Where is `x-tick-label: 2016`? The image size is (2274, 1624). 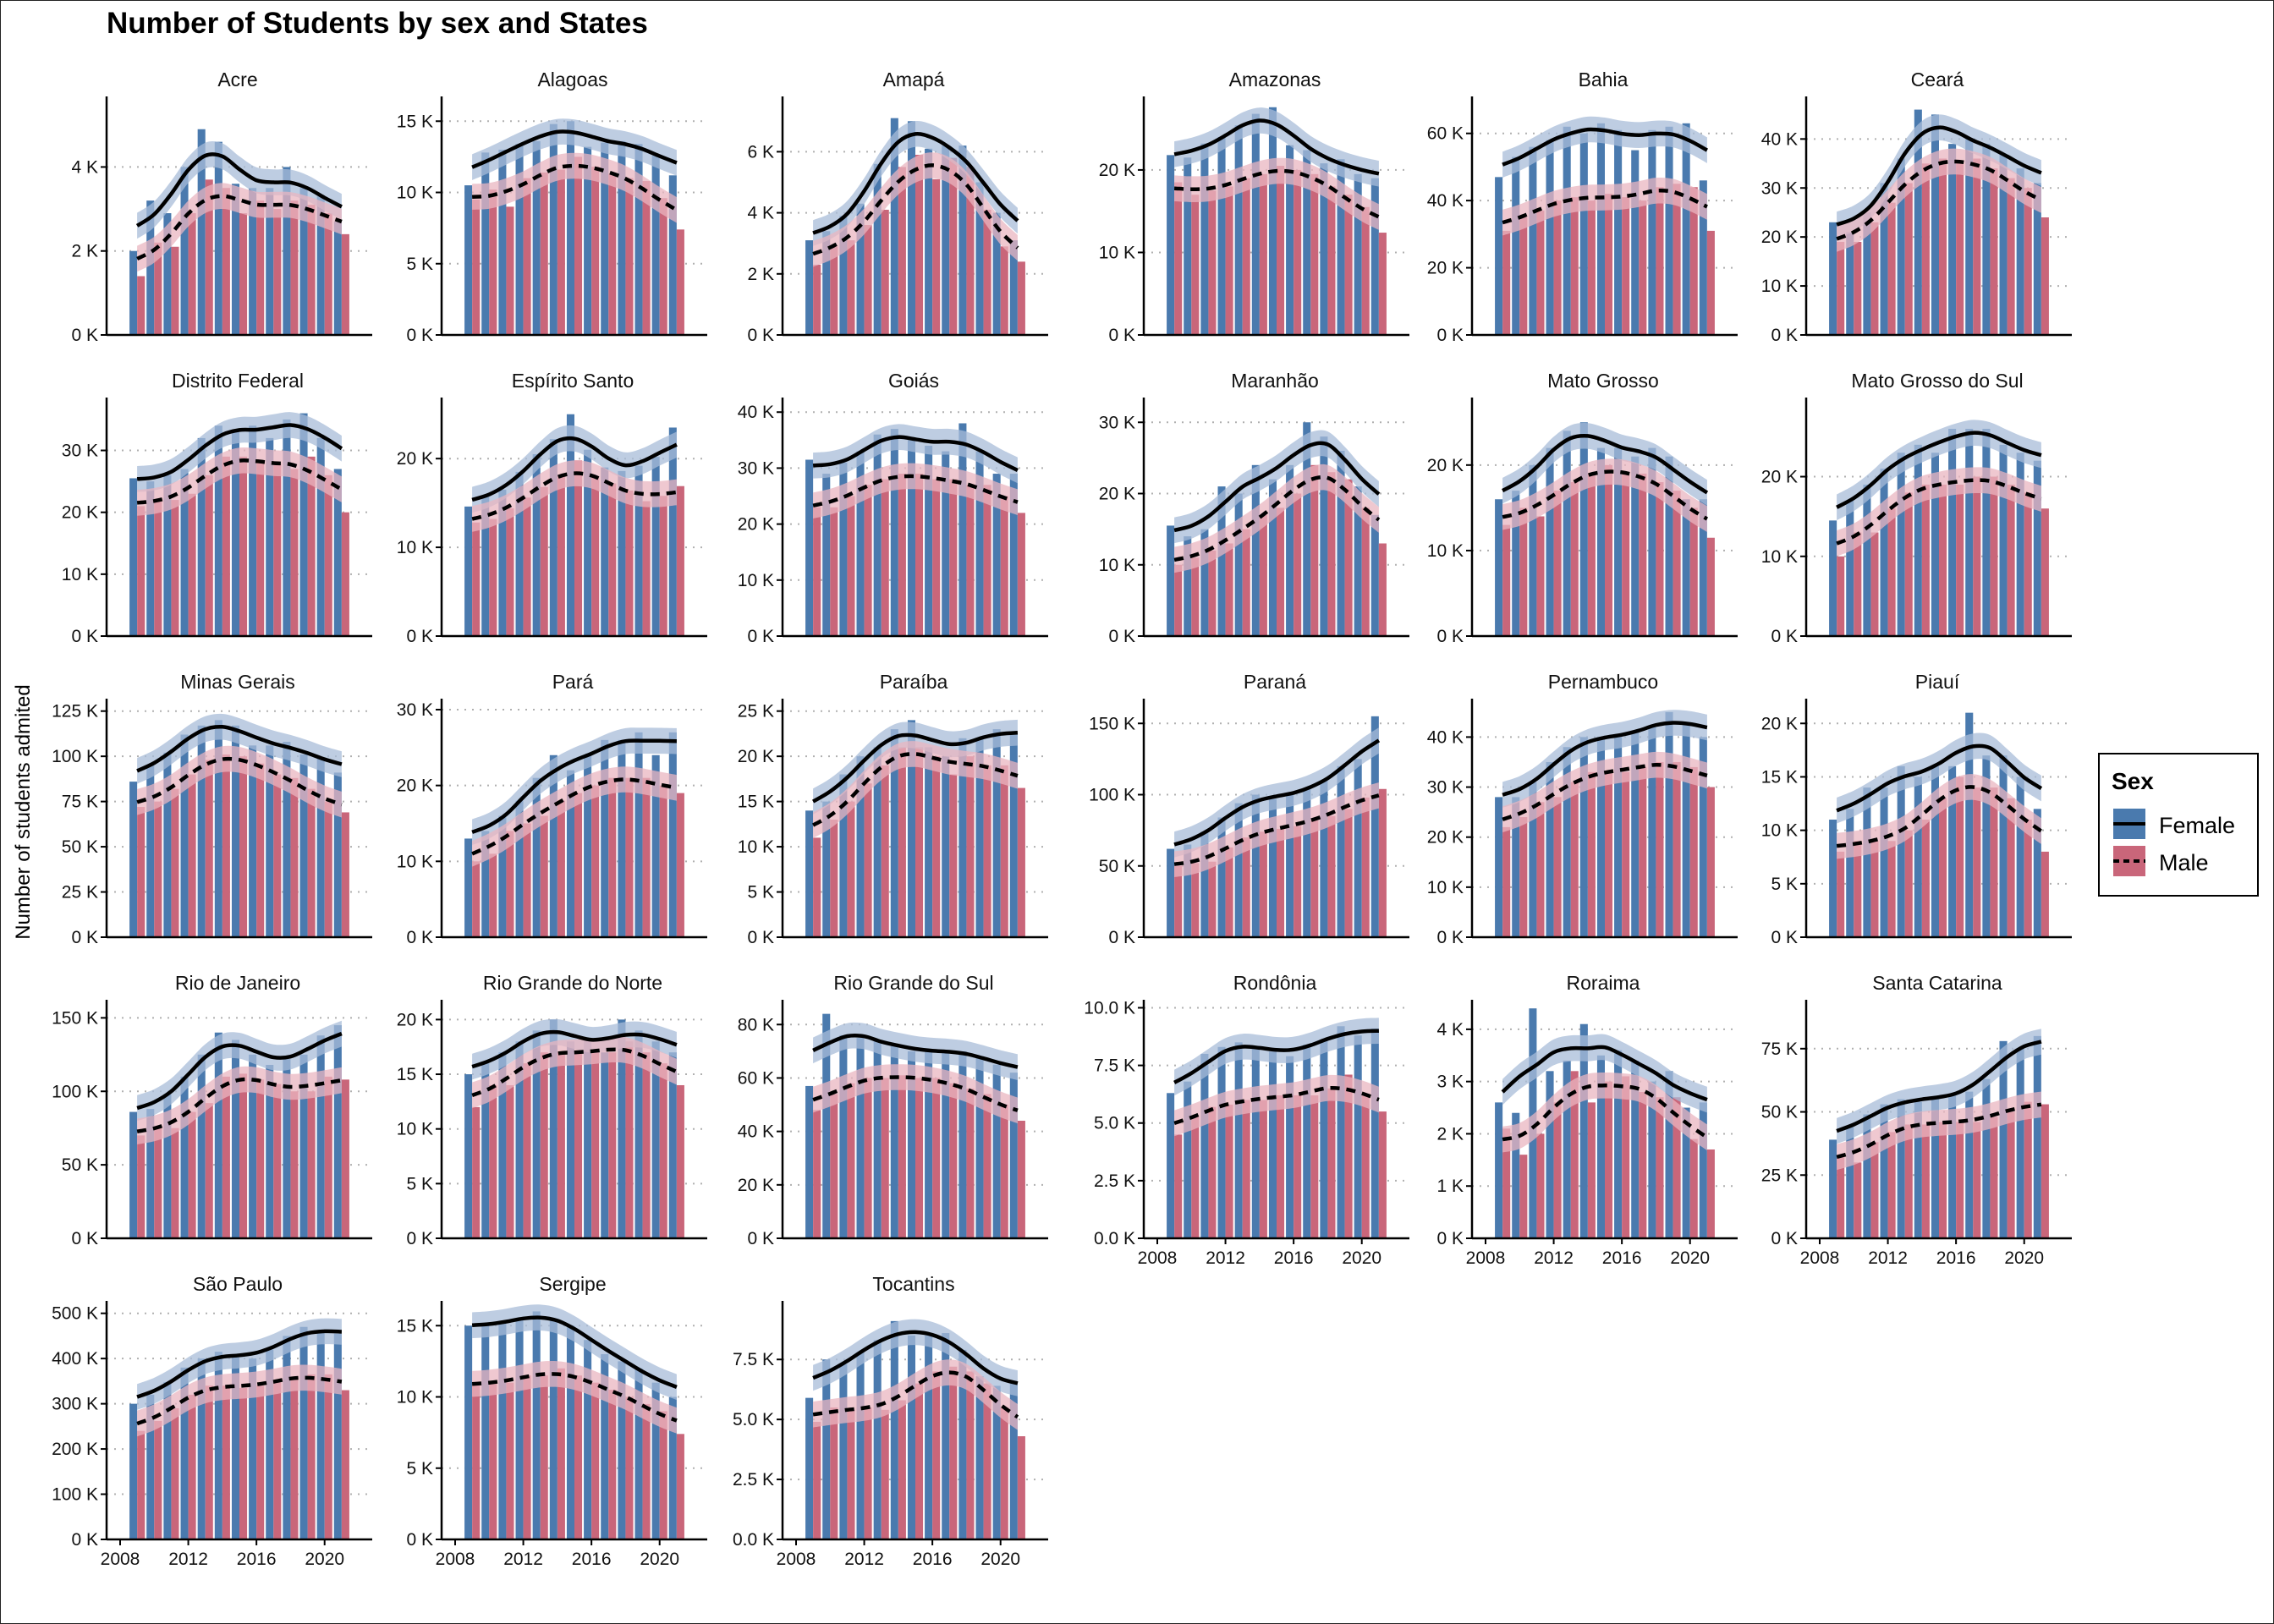
x-tick-label: 2016 is located at coordinates (933, 1559).